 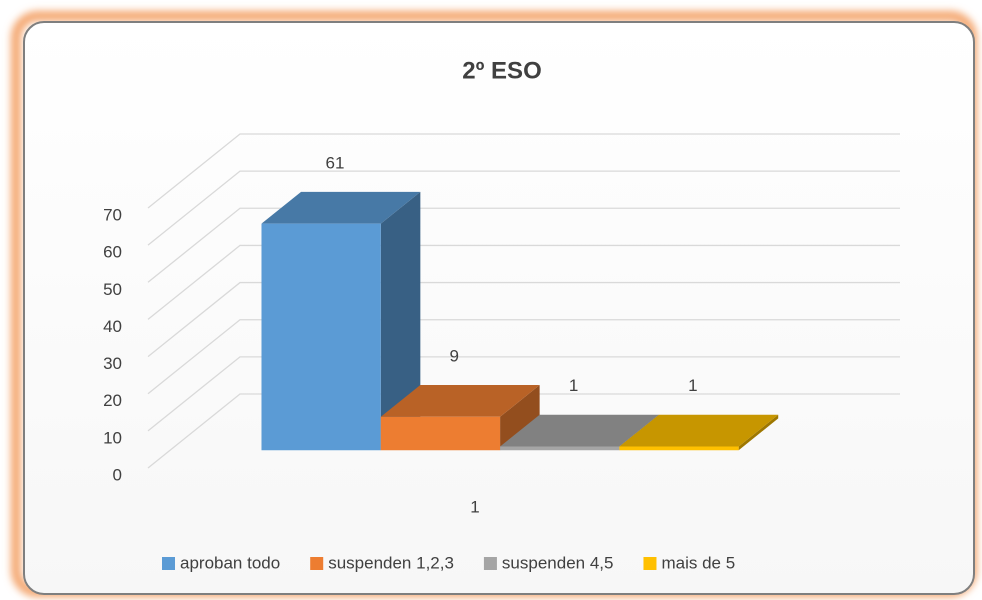 I want to click on y-tick-label: 10, so click(x=112, y=437).